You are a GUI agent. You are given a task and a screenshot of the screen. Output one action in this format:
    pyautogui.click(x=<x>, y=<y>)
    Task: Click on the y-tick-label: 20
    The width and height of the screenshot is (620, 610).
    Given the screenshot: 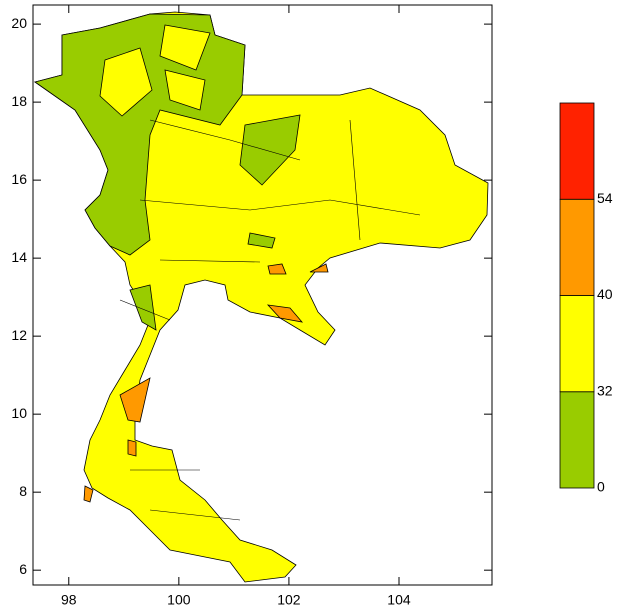 What is the action you would take?
    pyautogui.click(x=19, y=23)
    